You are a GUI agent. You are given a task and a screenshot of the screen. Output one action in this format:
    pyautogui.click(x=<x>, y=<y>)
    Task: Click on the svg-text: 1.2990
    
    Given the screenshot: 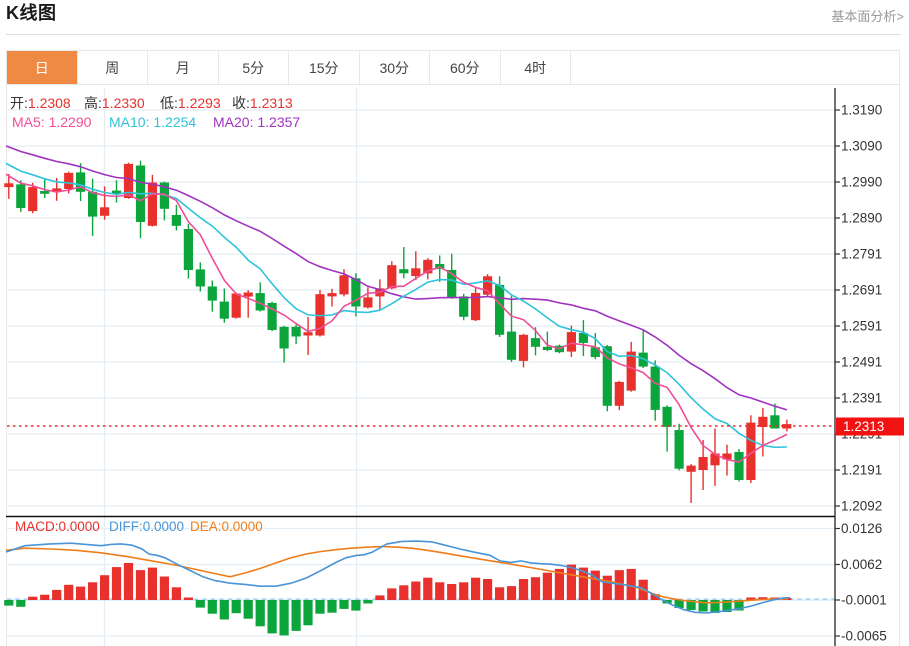 What is the action you would take?
    pyautogui.click(x=861, y=182)
    